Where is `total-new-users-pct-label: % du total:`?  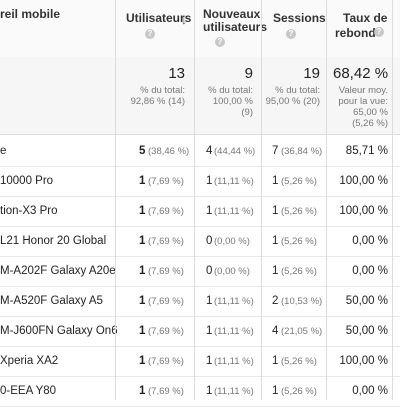 total-new-users-pct-label: % du total: is located at coordinates (230, 90).